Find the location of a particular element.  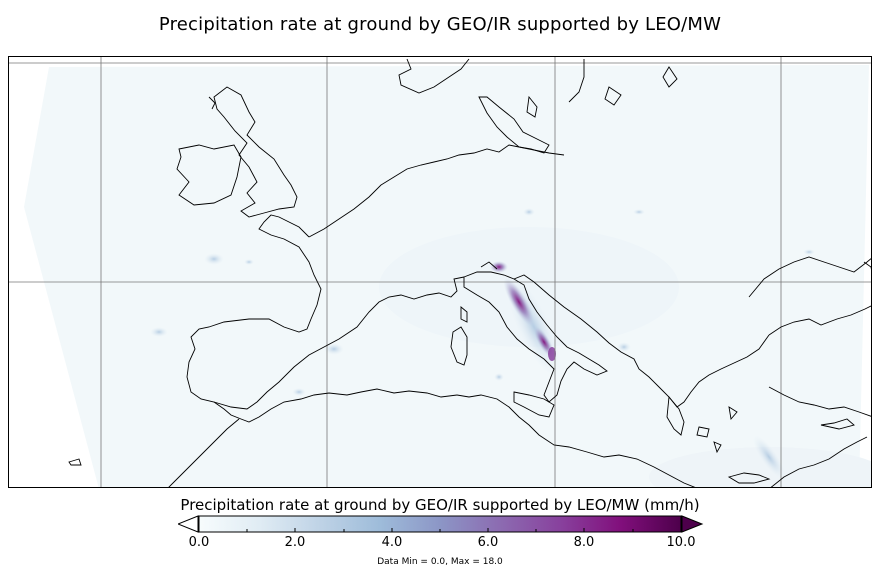

colorbar-minor-ticks is located at coordinates (440, 530).